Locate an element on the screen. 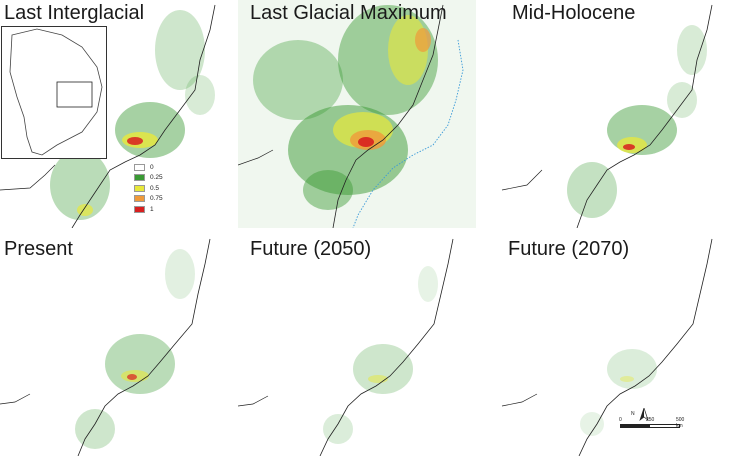 This screenshot has width=730, height=456. suitability-map-last-interglacial is located at coordinates (108, 116).